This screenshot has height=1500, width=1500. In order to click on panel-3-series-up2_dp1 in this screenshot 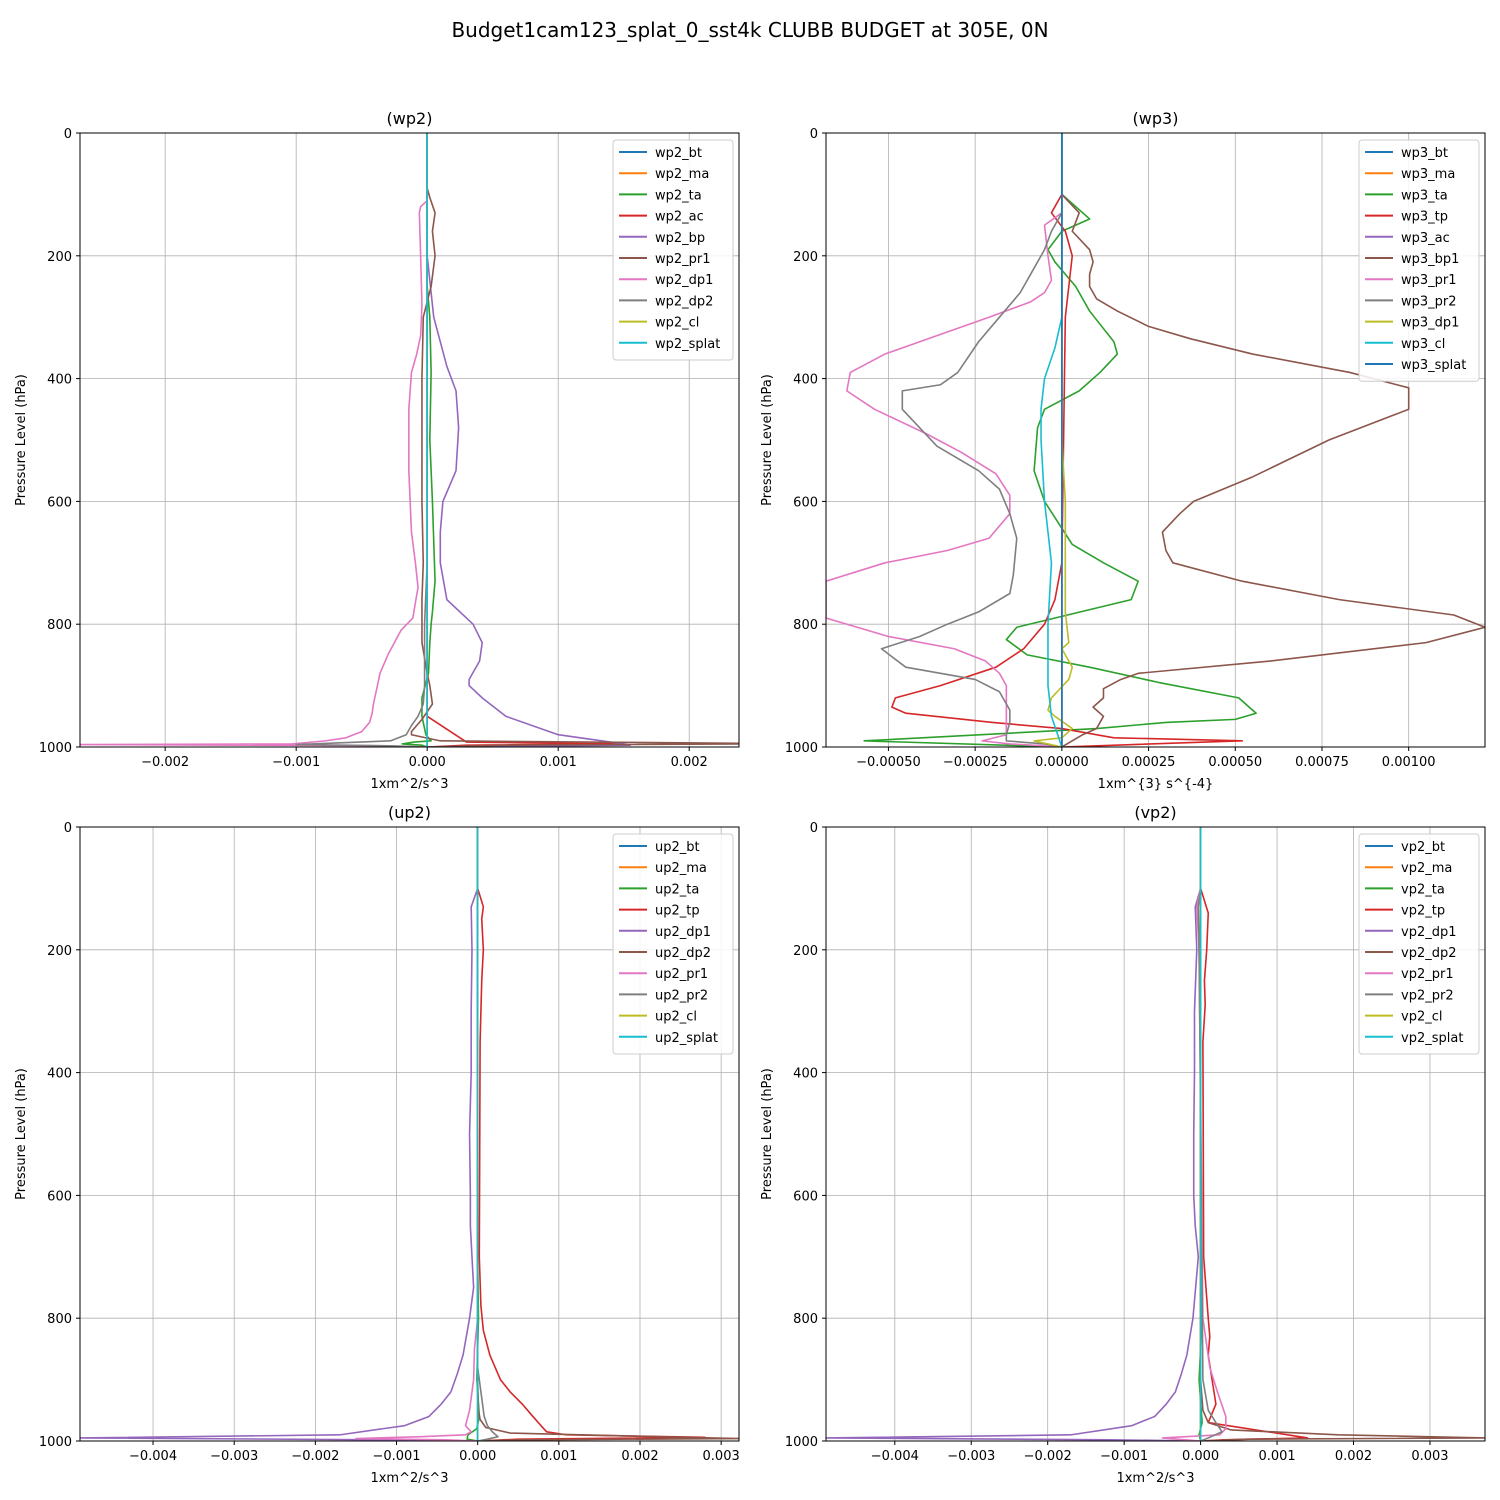, I will do `click(279, 1134)`.